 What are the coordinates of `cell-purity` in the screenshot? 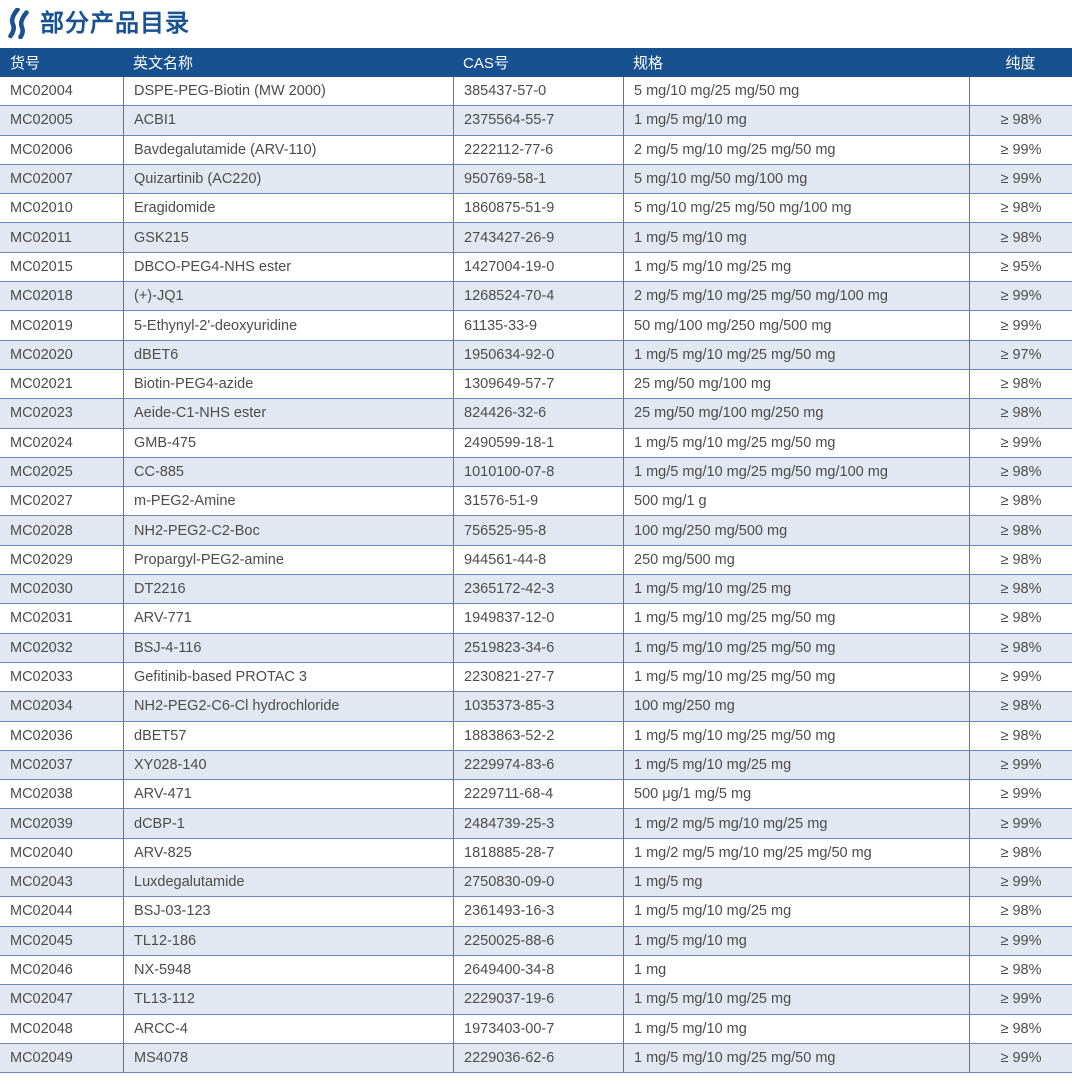 It's located at (1020, 92).